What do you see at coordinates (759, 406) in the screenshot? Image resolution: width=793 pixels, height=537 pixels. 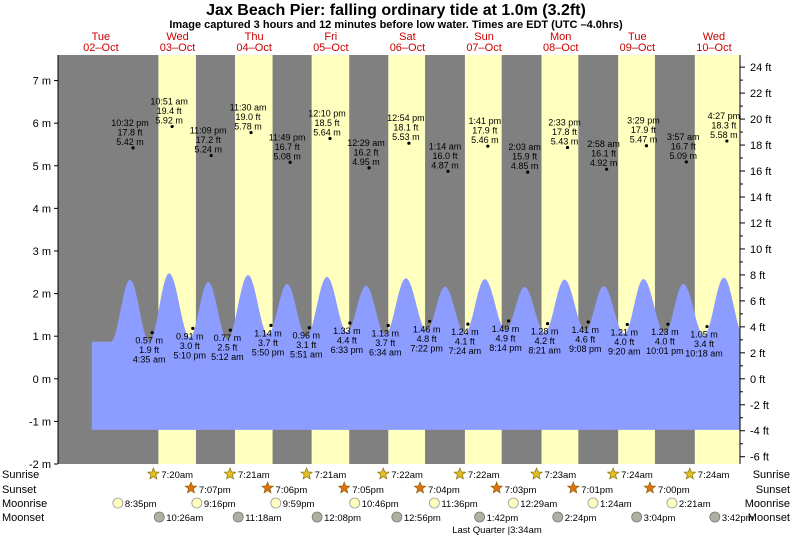 I see `right-tick-label: -2 ft` at bounding box center [759, 406].